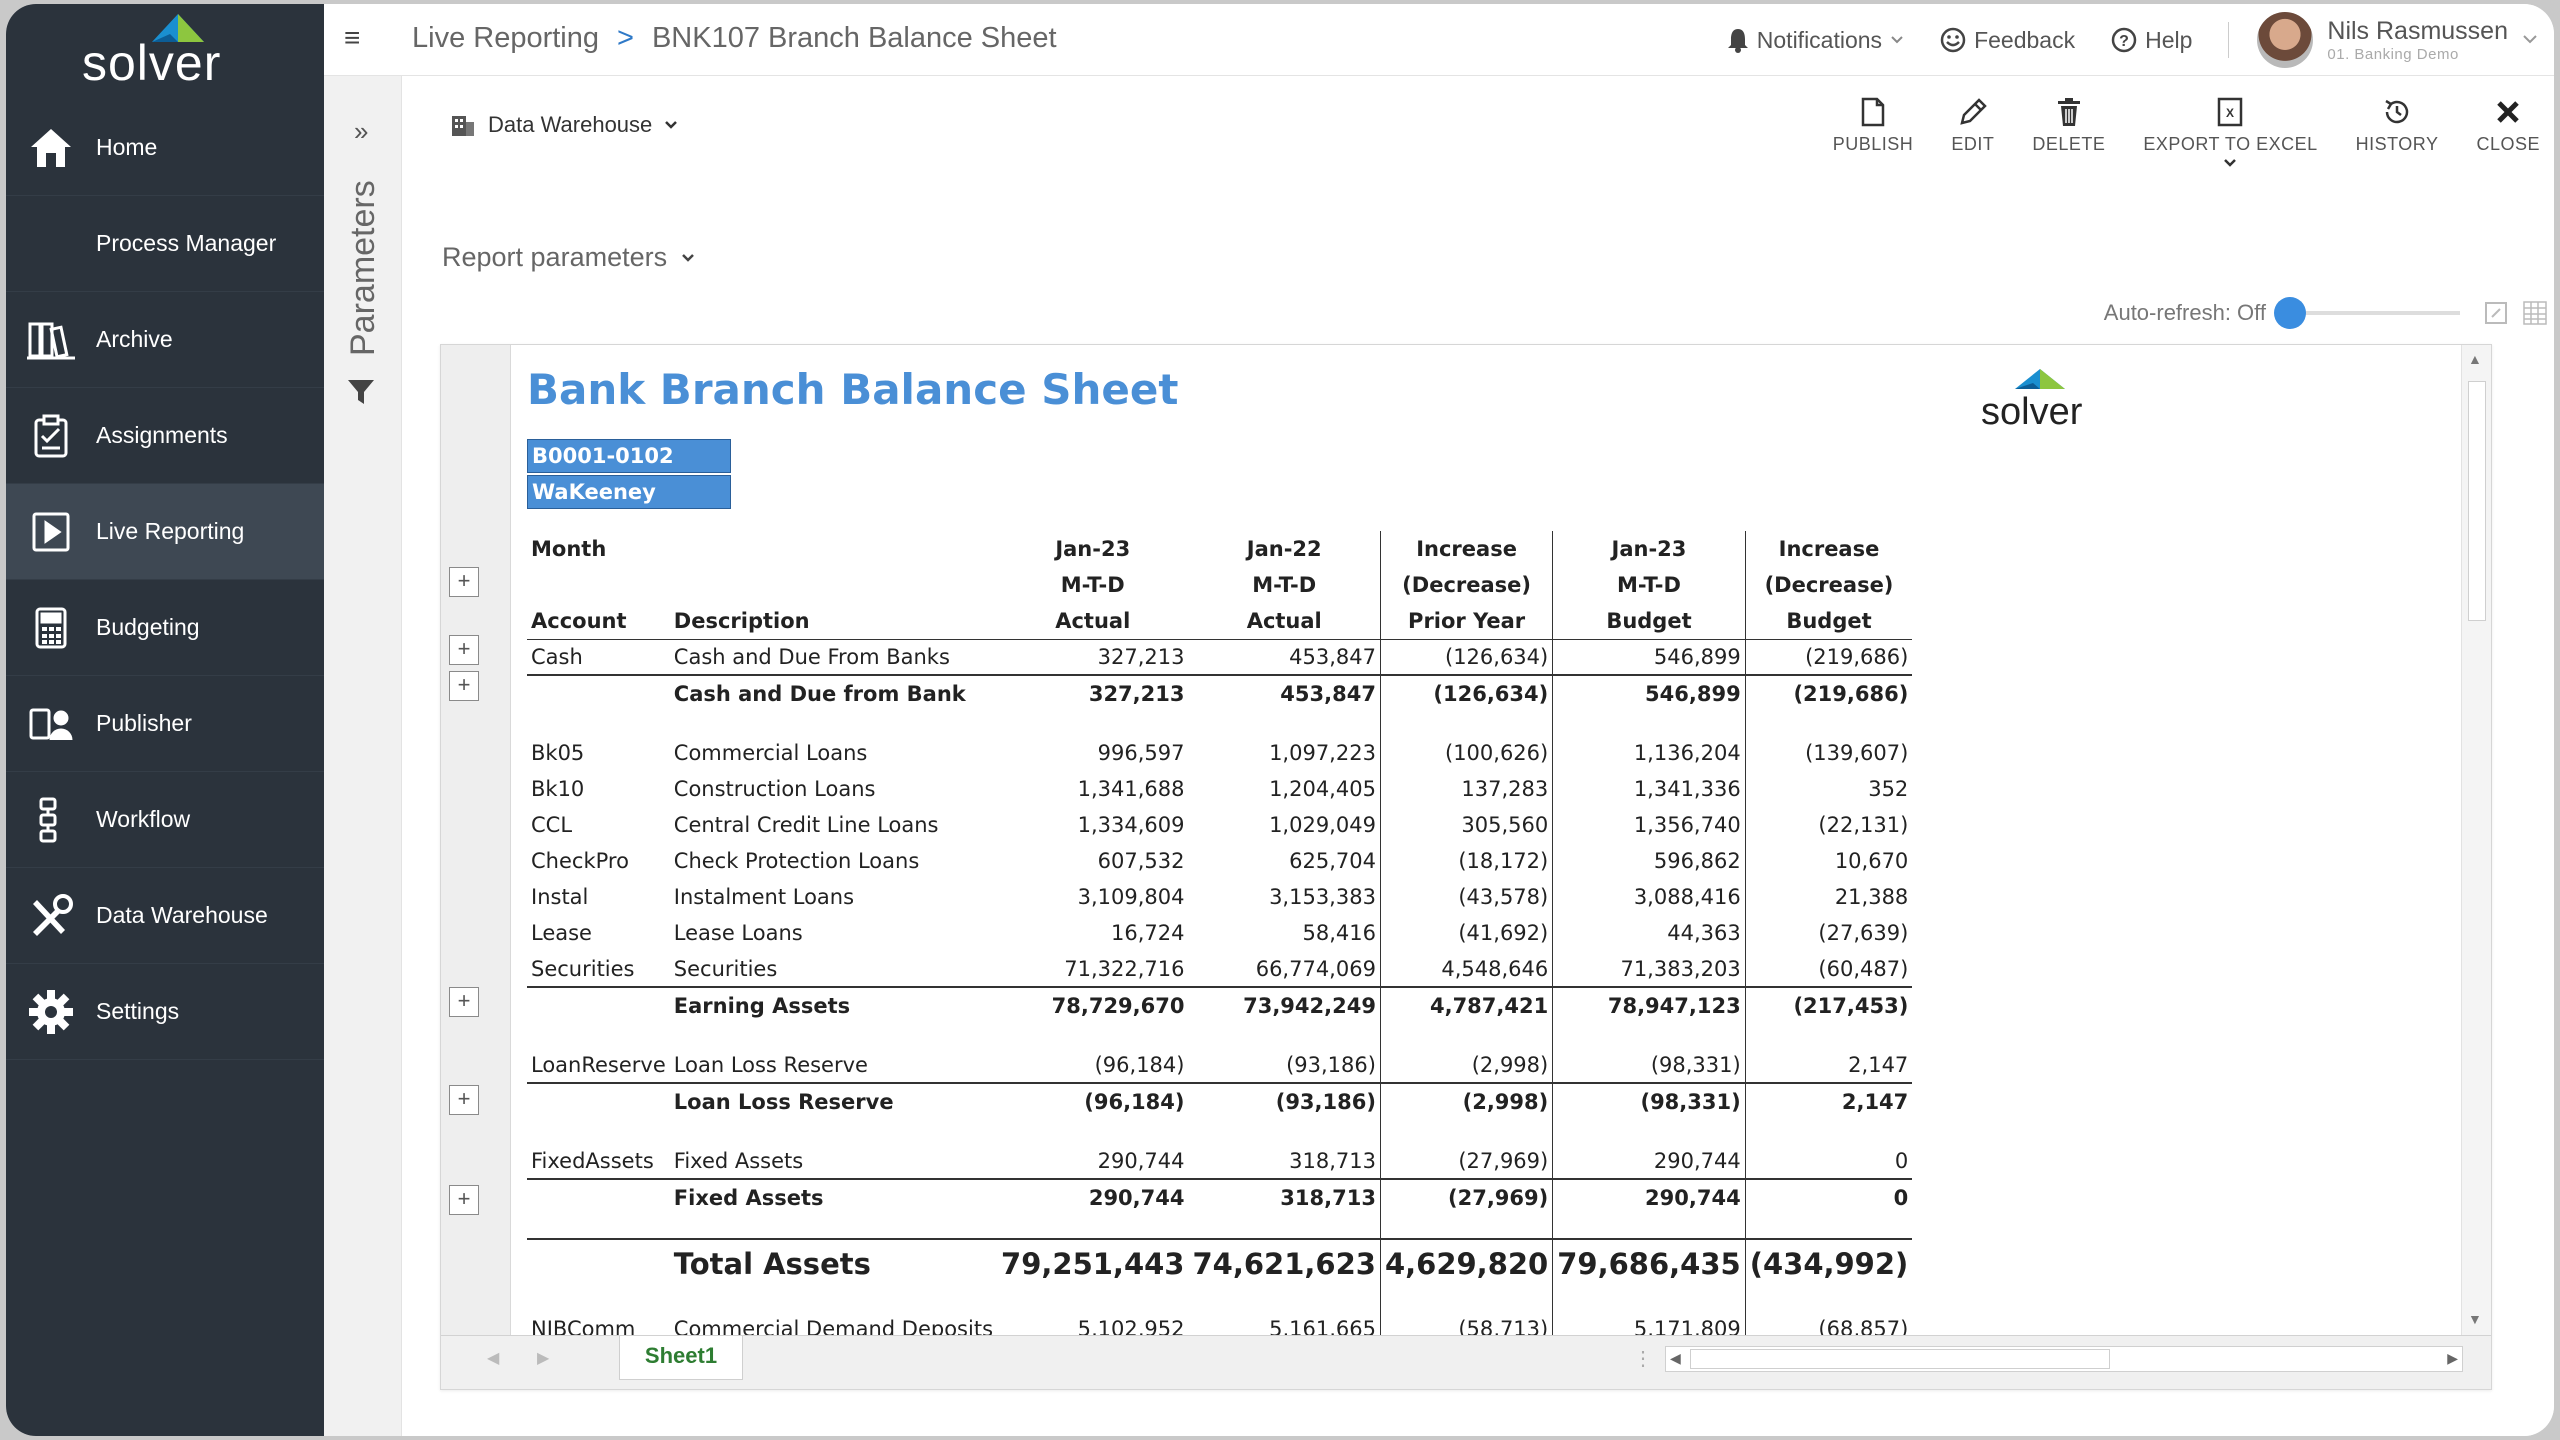  Describe the element at coordinates (738, 1160) in the screenshot. I see `description-cell: Fixed Assets` at that location.